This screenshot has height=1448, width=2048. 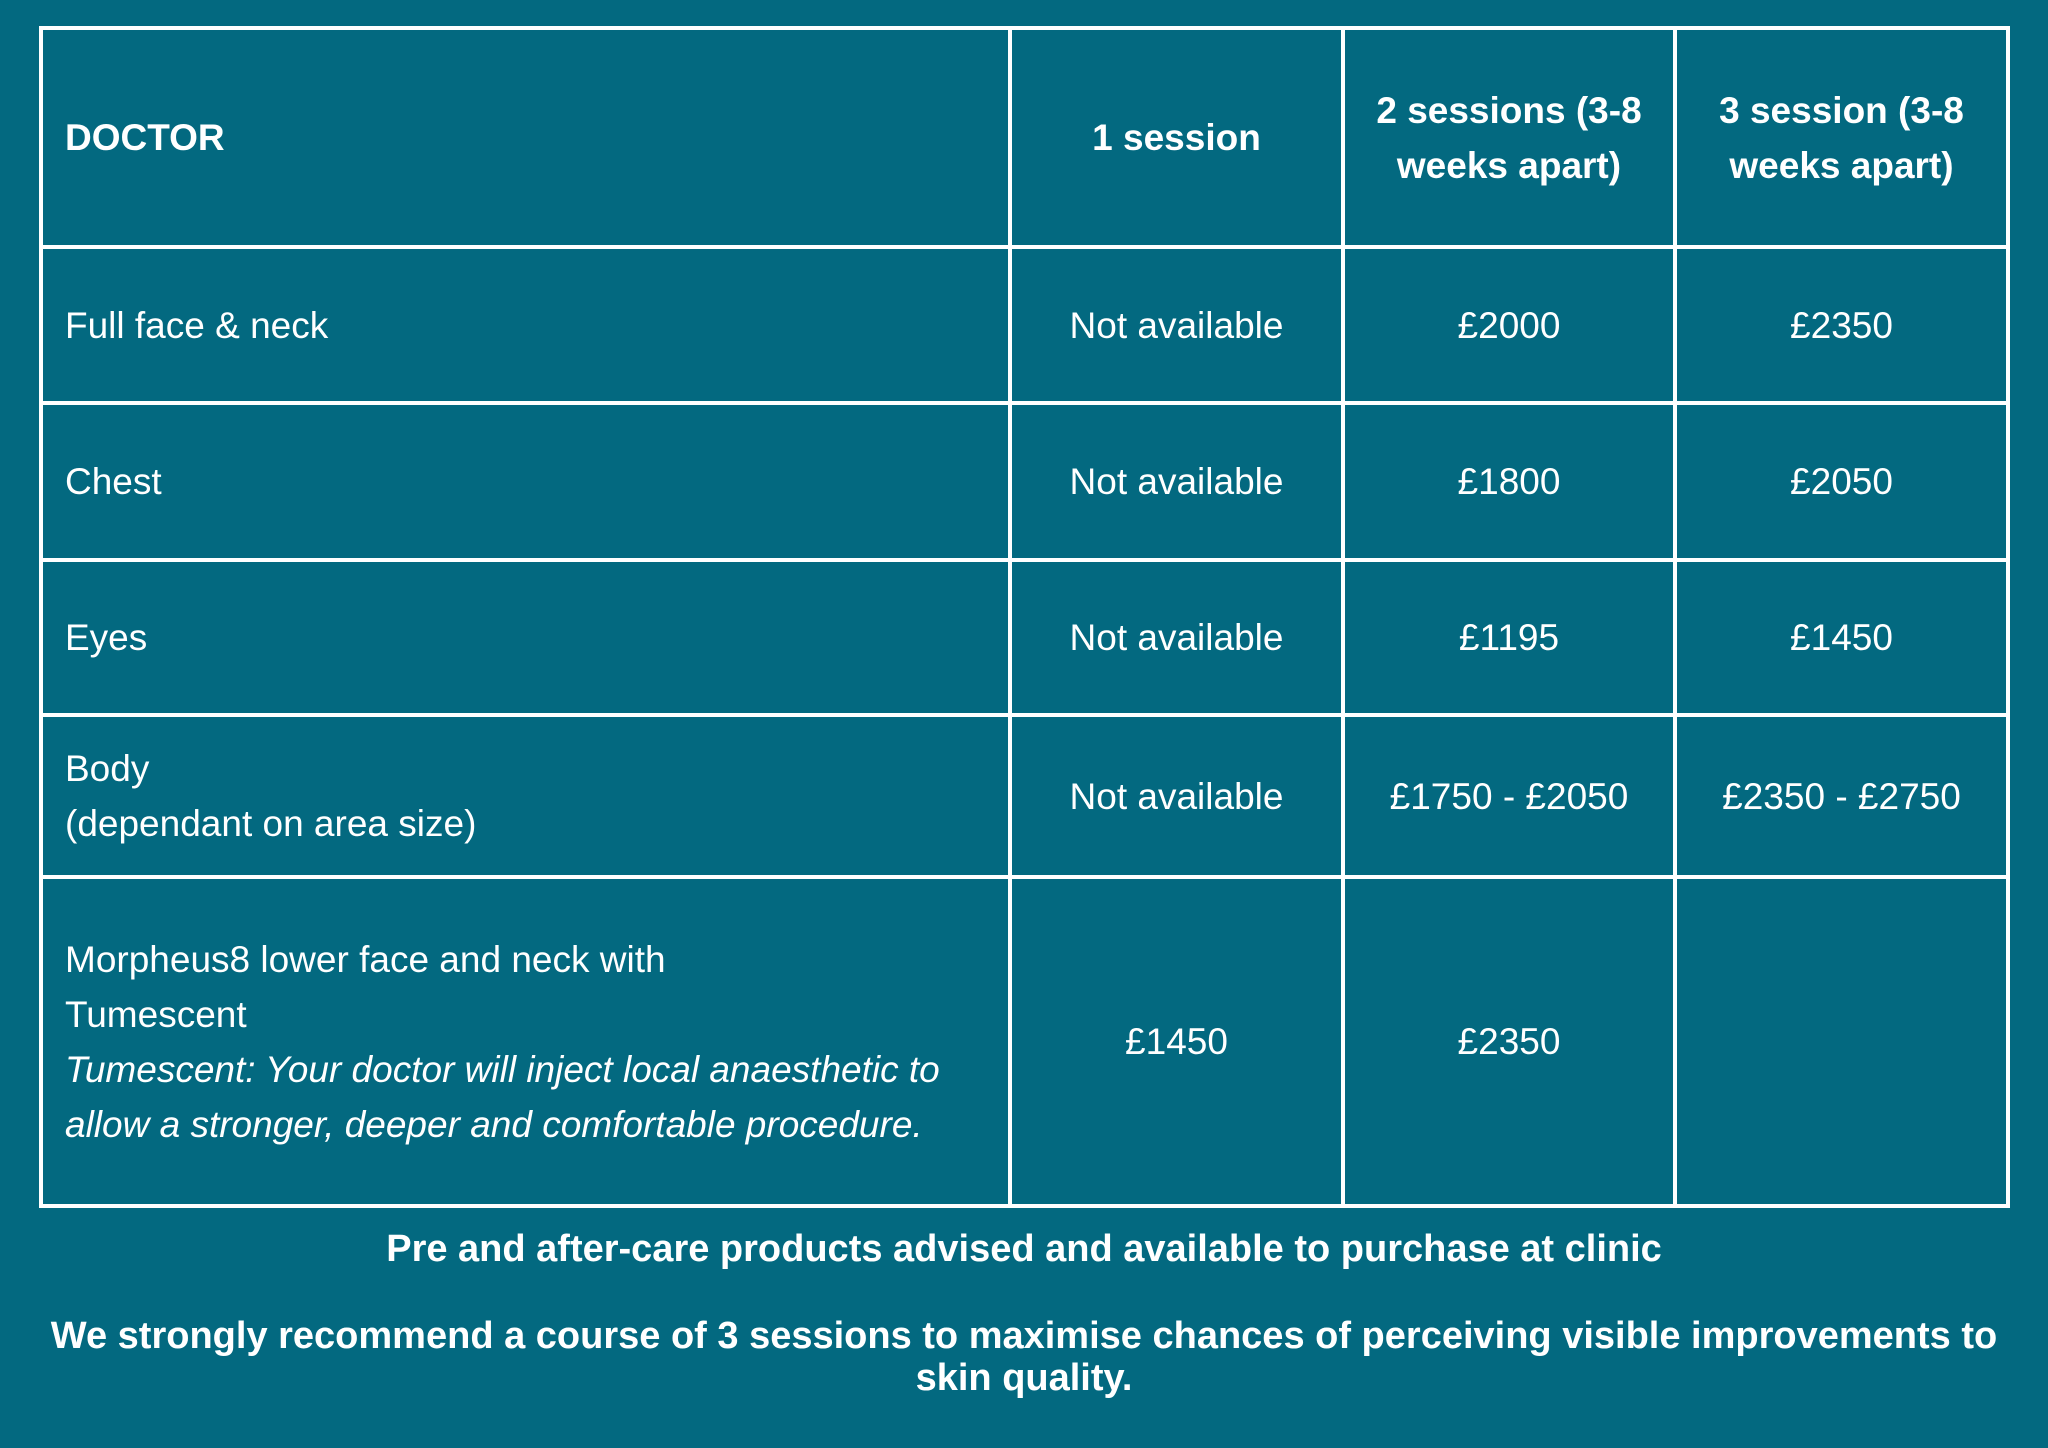 What do you see at coordinates (1841, 637) in the screenshot?
I see `price-3-sessions: £1450` at bounding box center [1841, 637].